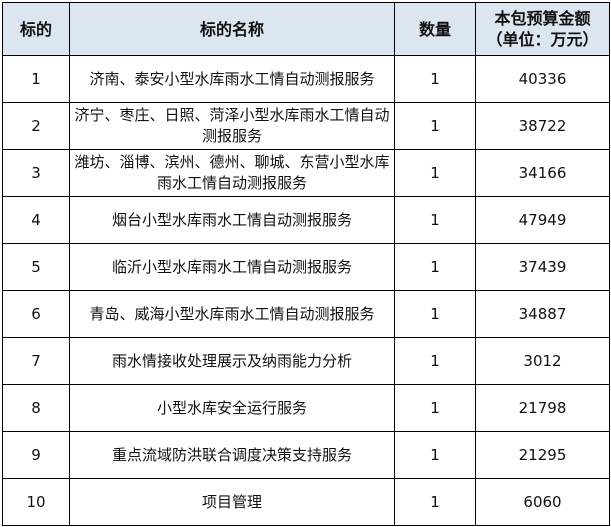 Image resolution: width=611 pixels, height=527 pixels. Describe the element at coordinates (542, 220) in the screenshot. I see `cell-budget: 47949` at that location.